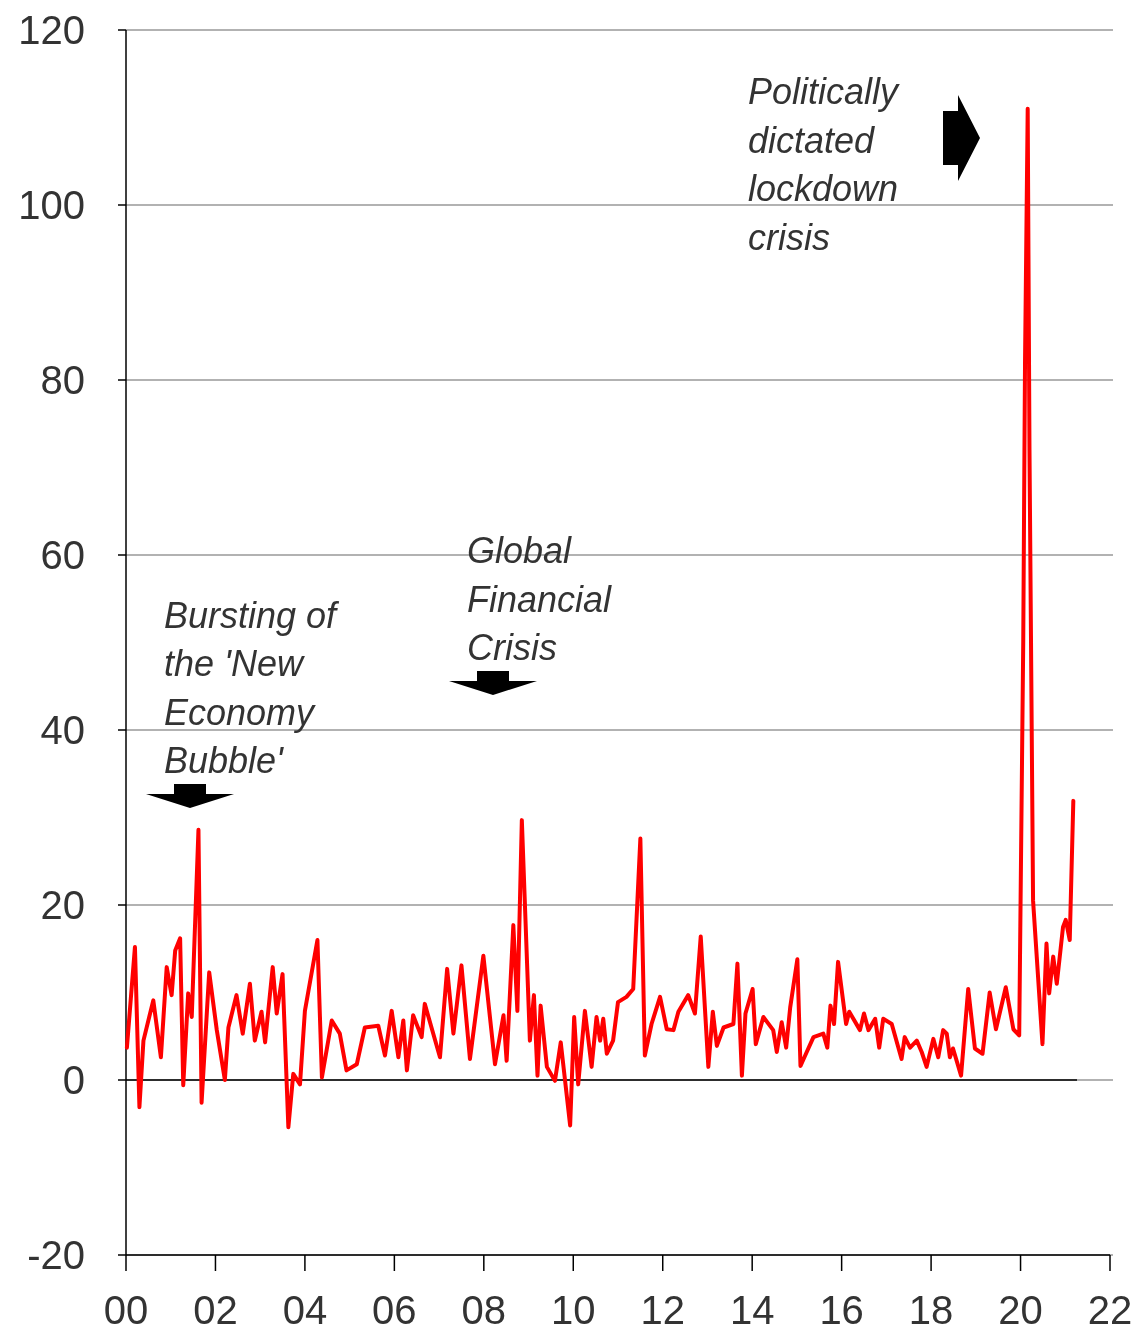 Image resolution: width=1144 pixels, height=1331 pixels. What do you see at coordinates (1020, 1309) in the screenshot?
I see `x-tick-label: 20` at bounding box center [1020, 1309].